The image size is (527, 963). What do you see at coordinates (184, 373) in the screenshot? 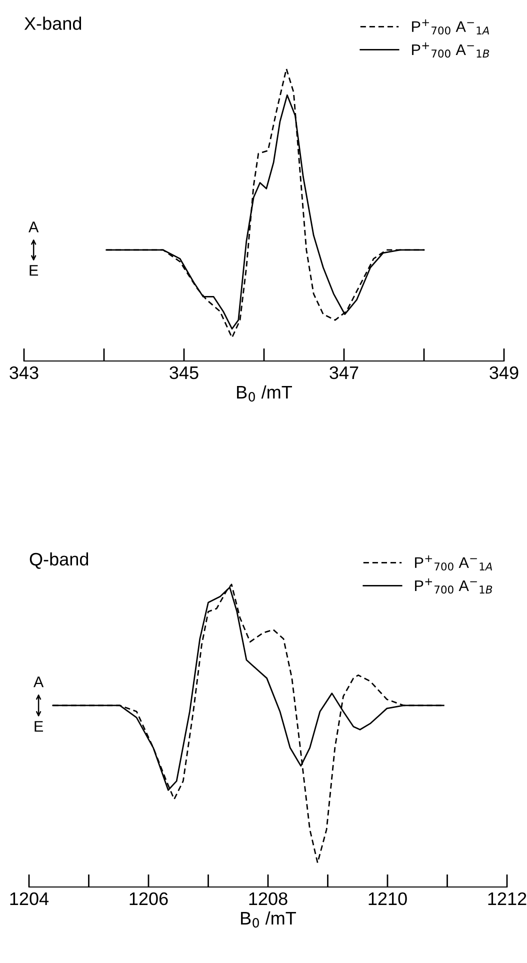
I see `x-tick-label: 345` at bounding box center [184, 373].